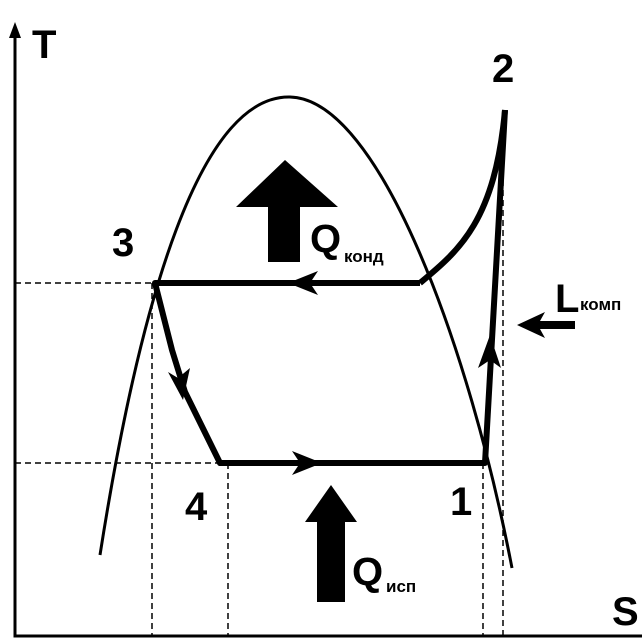  I want to click on point-label: 1, so click(461, 502).